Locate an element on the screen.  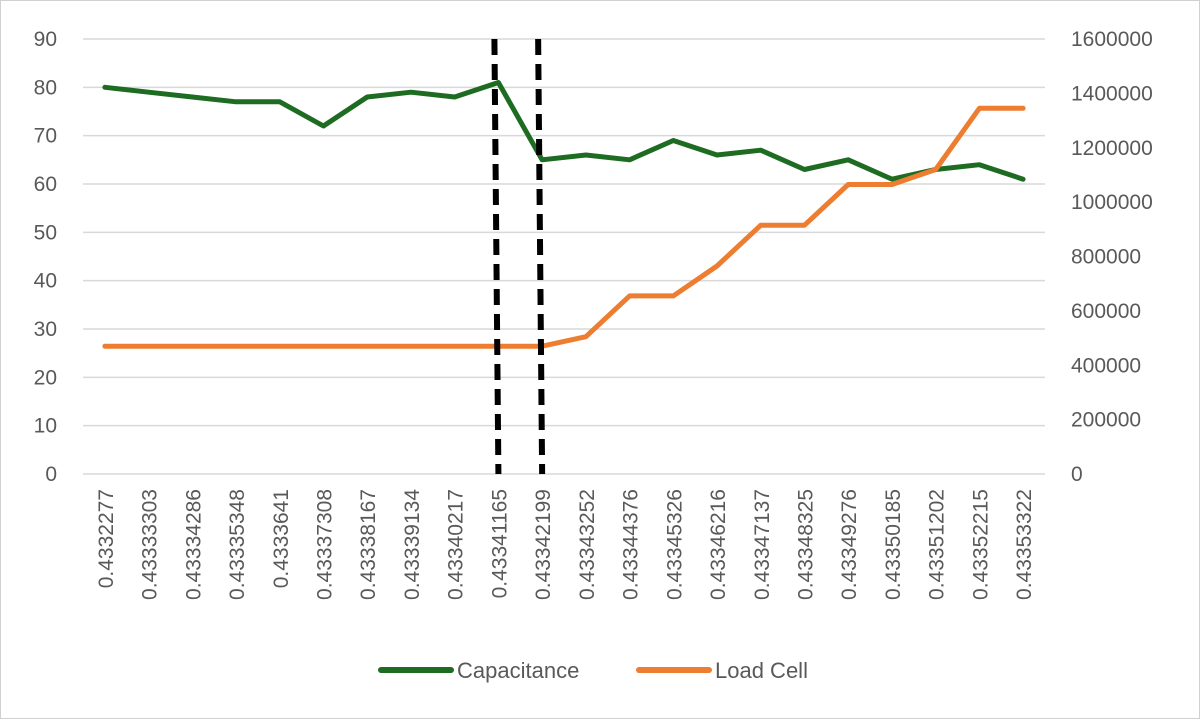
y-left-tick-label: 60 is located at coordinates (45, 184).